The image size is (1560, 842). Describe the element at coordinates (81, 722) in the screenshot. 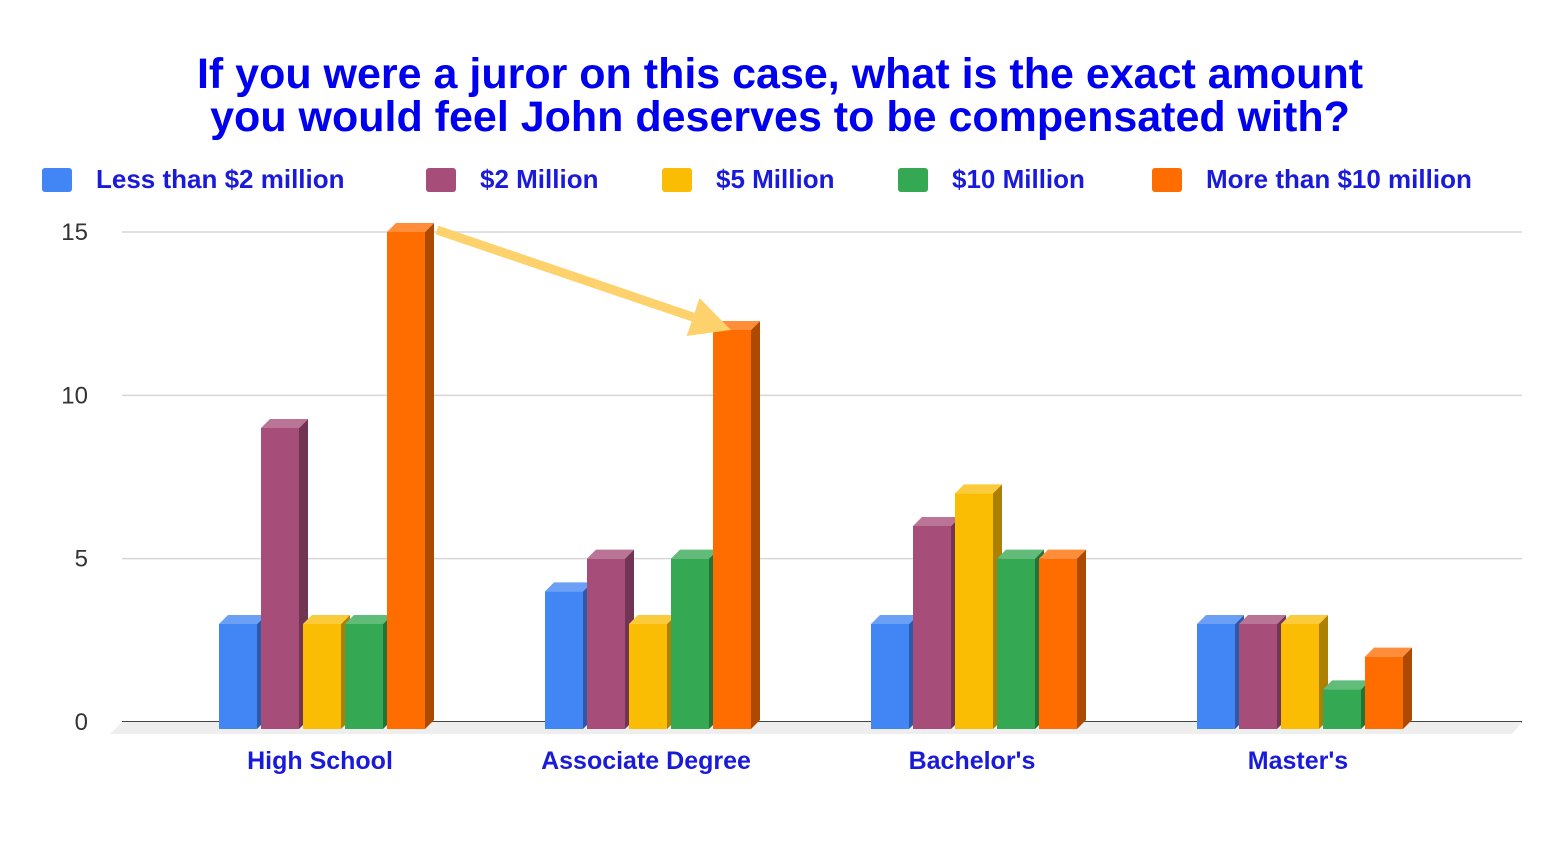

I see `y-tick-label: 0` at that location.